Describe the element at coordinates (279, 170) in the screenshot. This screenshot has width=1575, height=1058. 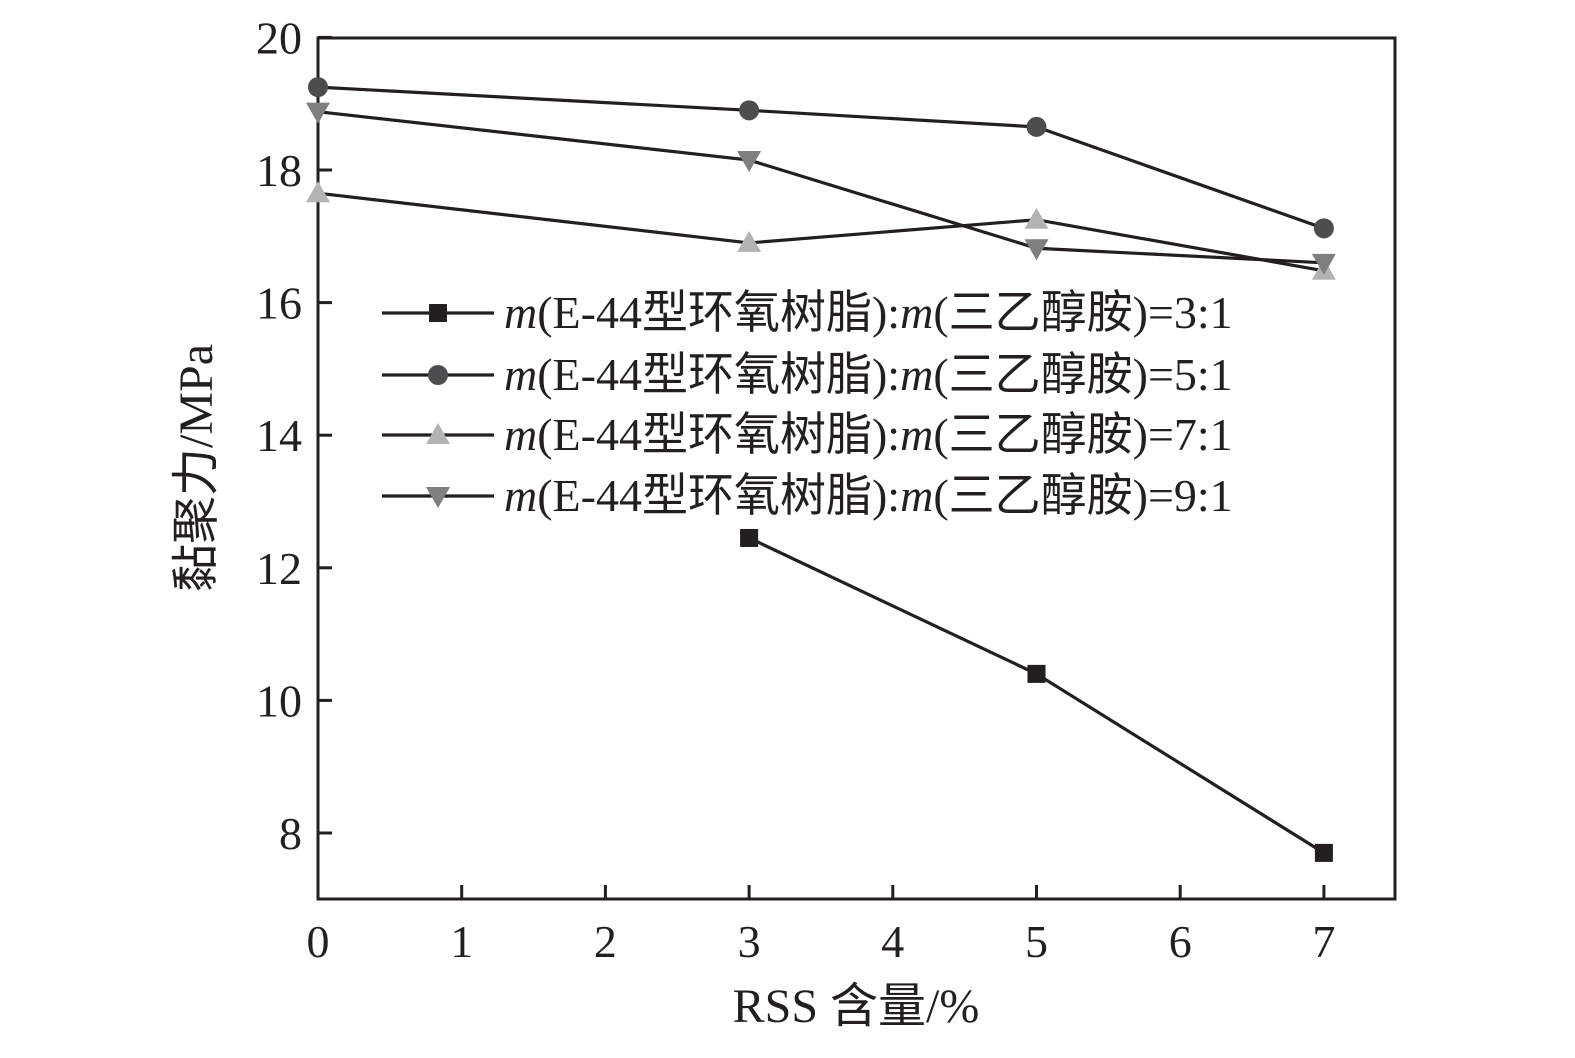
I see `y-tick-label: 18` at that location.